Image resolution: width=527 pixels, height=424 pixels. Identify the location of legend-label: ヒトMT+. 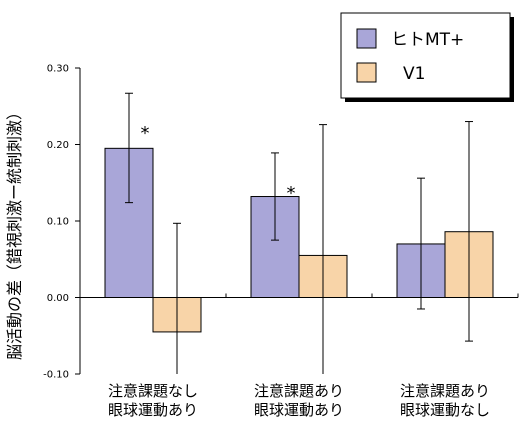
(427, 40).